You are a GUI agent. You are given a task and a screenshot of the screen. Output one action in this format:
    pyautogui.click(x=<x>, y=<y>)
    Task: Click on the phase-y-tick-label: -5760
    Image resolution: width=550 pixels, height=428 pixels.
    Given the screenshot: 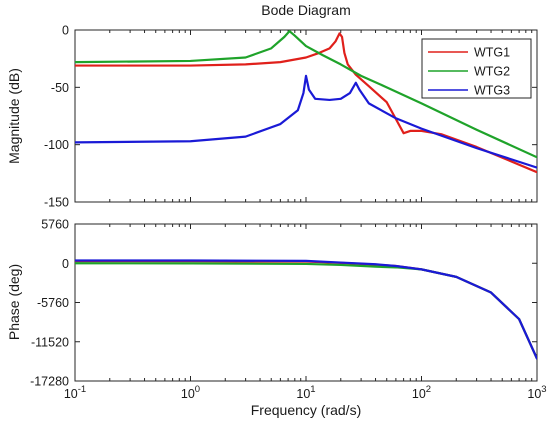 What is the action you would take?
    pyautogui.click(x=53, y=303)
    